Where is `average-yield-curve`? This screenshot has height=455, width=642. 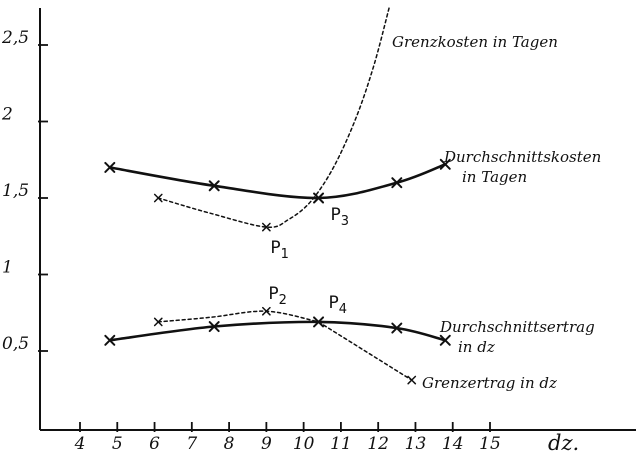 average-yield-curve is located at coordinates (277, 331).